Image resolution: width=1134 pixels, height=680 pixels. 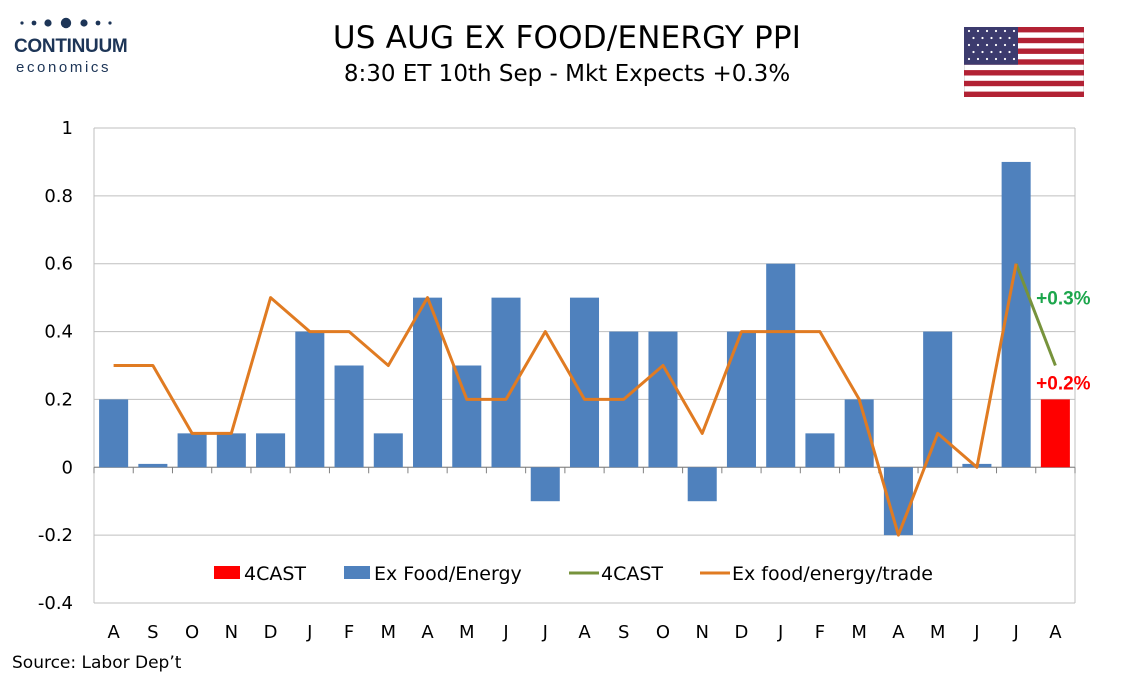 I want to click on y-tick-label: 0.4, so click(x=58, y=332).